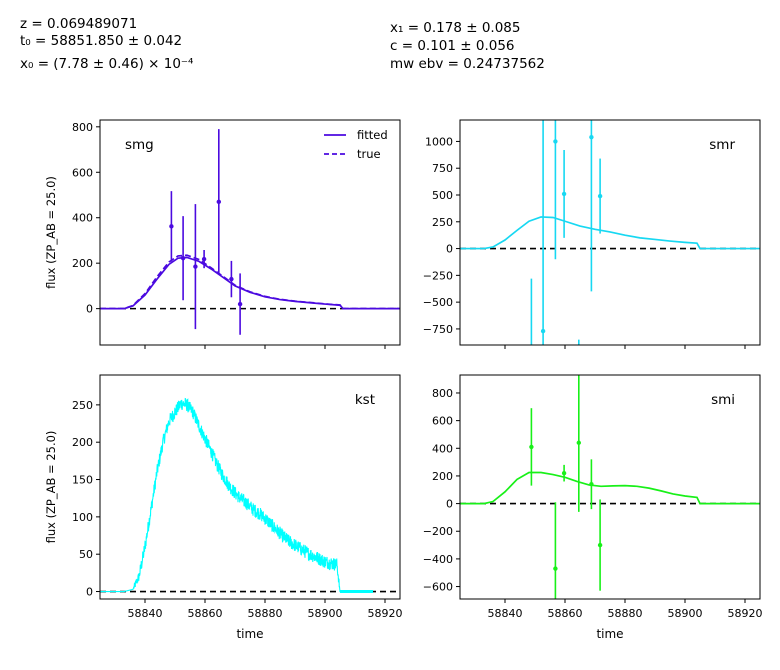 The image size is (780, 670). I want to click on legend-label-fitted: fitted, so click(372, 135).